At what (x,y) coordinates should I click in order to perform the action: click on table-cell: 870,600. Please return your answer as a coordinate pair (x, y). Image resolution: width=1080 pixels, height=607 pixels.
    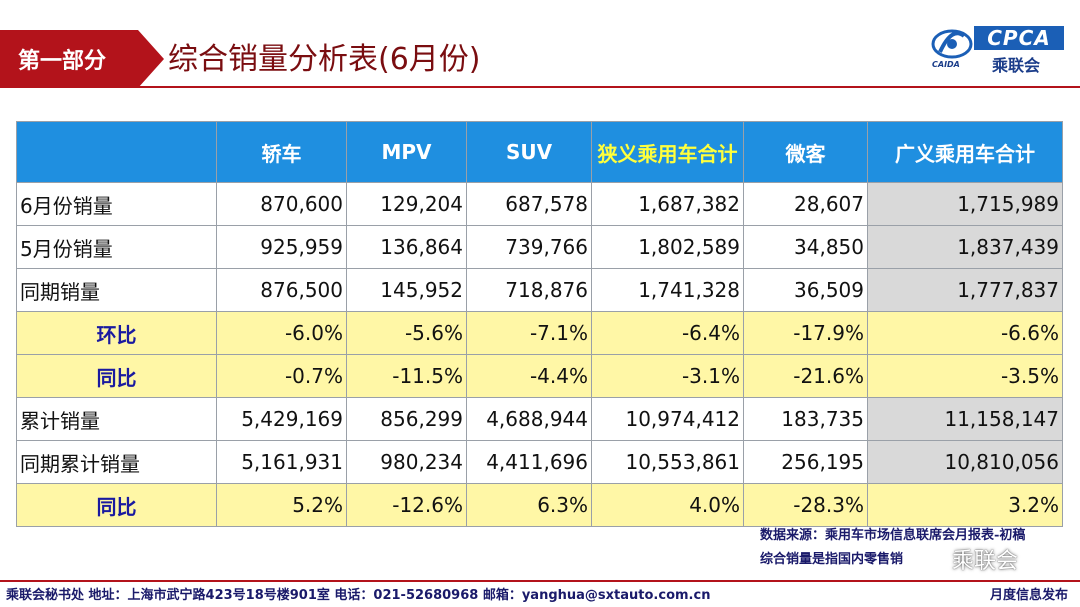
    Looking at the image, I should click on (281, 204).